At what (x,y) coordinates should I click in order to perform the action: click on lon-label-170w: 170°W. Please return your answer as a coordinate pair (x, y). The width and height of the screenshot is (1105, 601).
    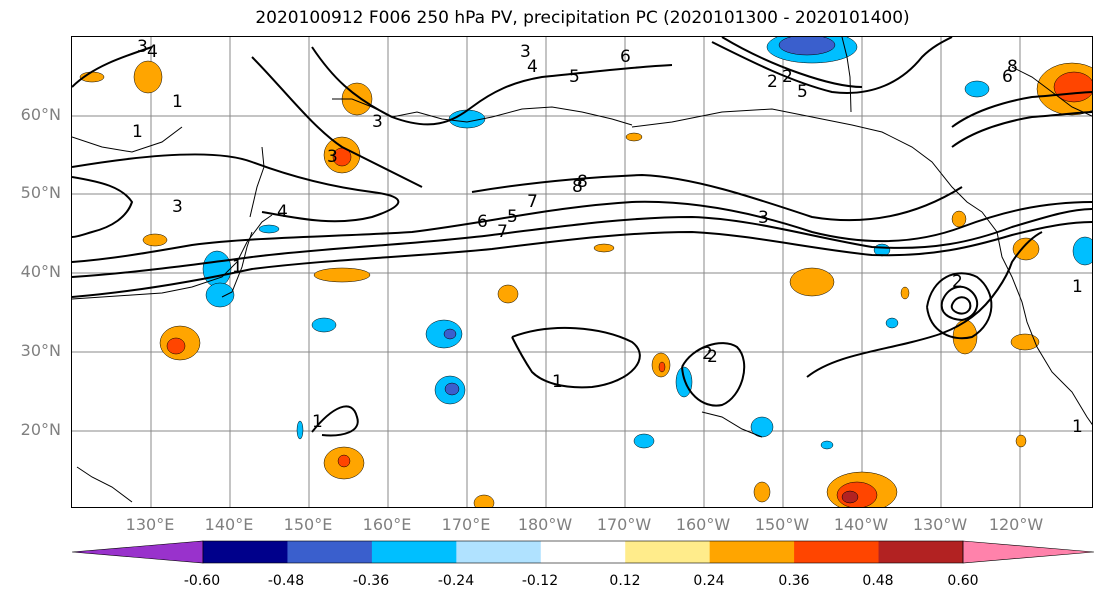
    Looking at the image, I should click on (624, 524).